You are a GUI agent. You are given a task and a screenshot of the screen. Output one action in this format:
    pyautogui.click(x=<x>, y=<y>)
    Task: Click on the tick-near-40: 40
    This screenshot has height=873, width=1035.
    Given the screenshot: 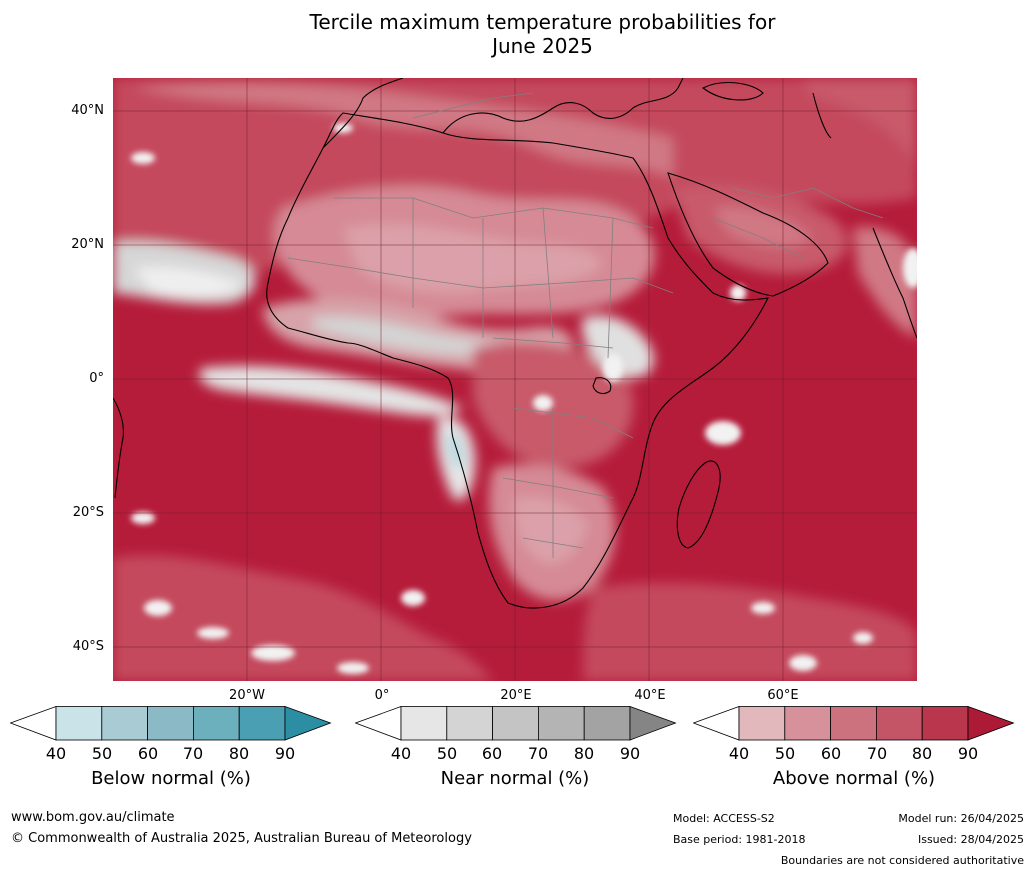 What is the action you would take?
    pyautogui.click(x=401, y=753)
    